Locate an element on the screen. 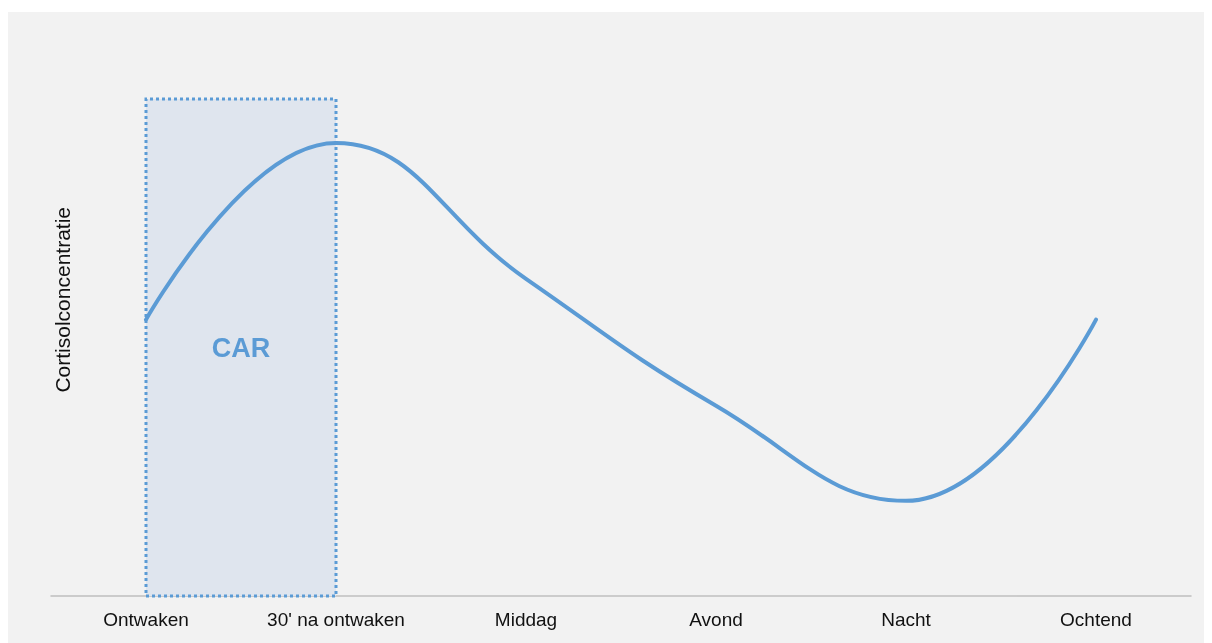  x-tick-label: Middag is located at coordinates (526, 619).